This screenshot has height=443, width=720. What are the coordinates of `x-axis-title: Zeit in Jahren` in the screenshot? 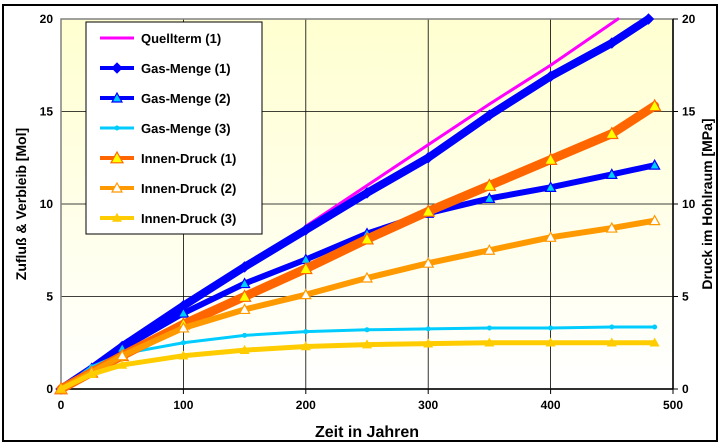 It's located at (367, 432).